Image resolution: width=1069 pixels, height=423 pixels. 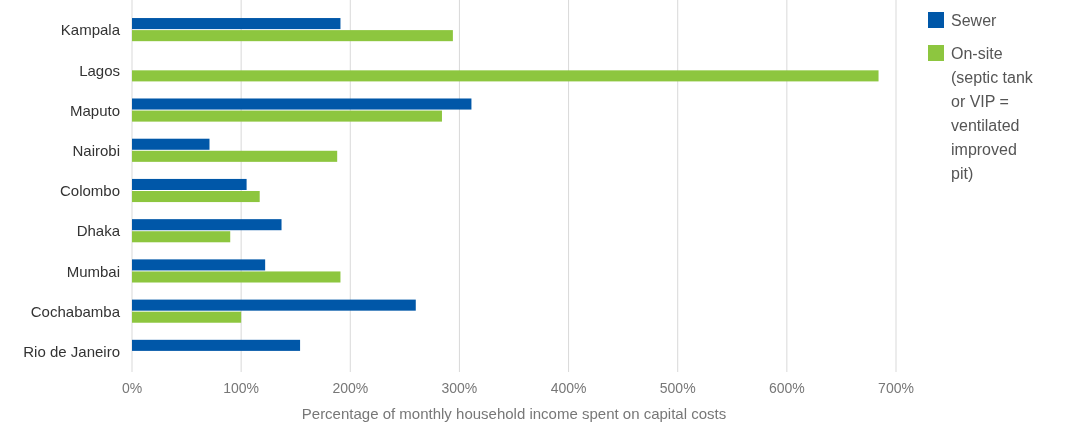 What do you see at coordinates (71, 352) in the screenshot?
I see `y-tick-label: Rio de Janeiro` at bounding box center [71, 352].